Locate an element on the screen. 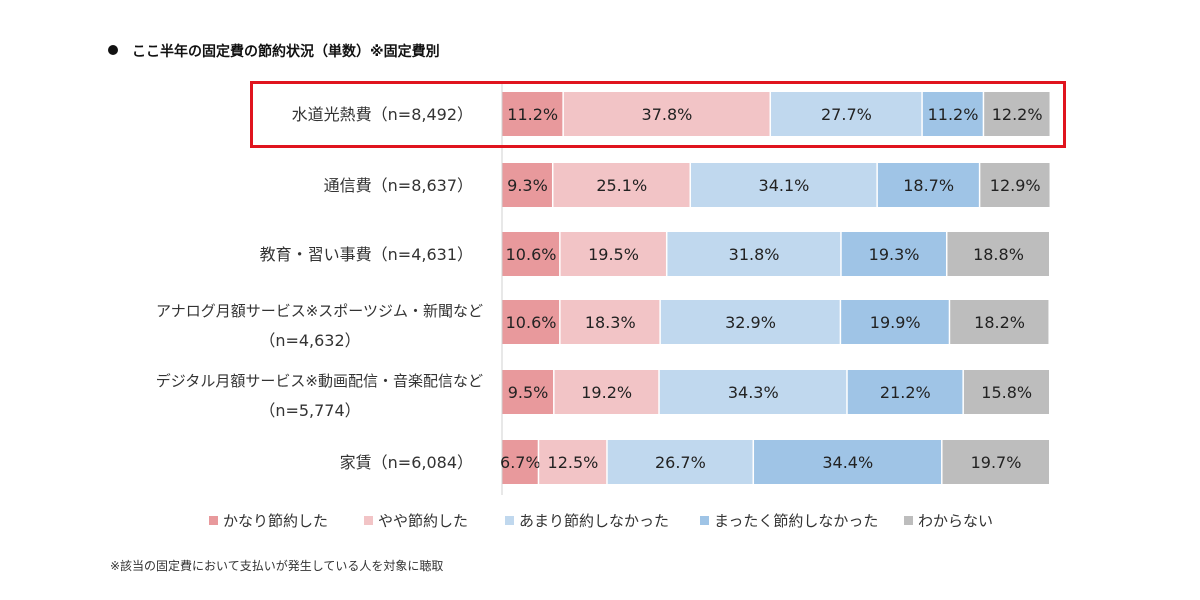 Image resolution: width=1200 pixels, height=600 pixels. data-label: 18.2% is located at coordinates (999, 322).